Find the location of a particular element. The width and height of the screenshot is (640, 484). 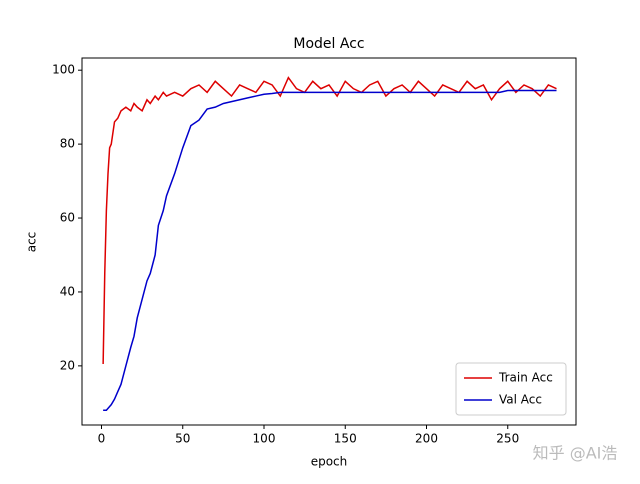

y-tick-label: 80 is located at coordinates (67, 144).